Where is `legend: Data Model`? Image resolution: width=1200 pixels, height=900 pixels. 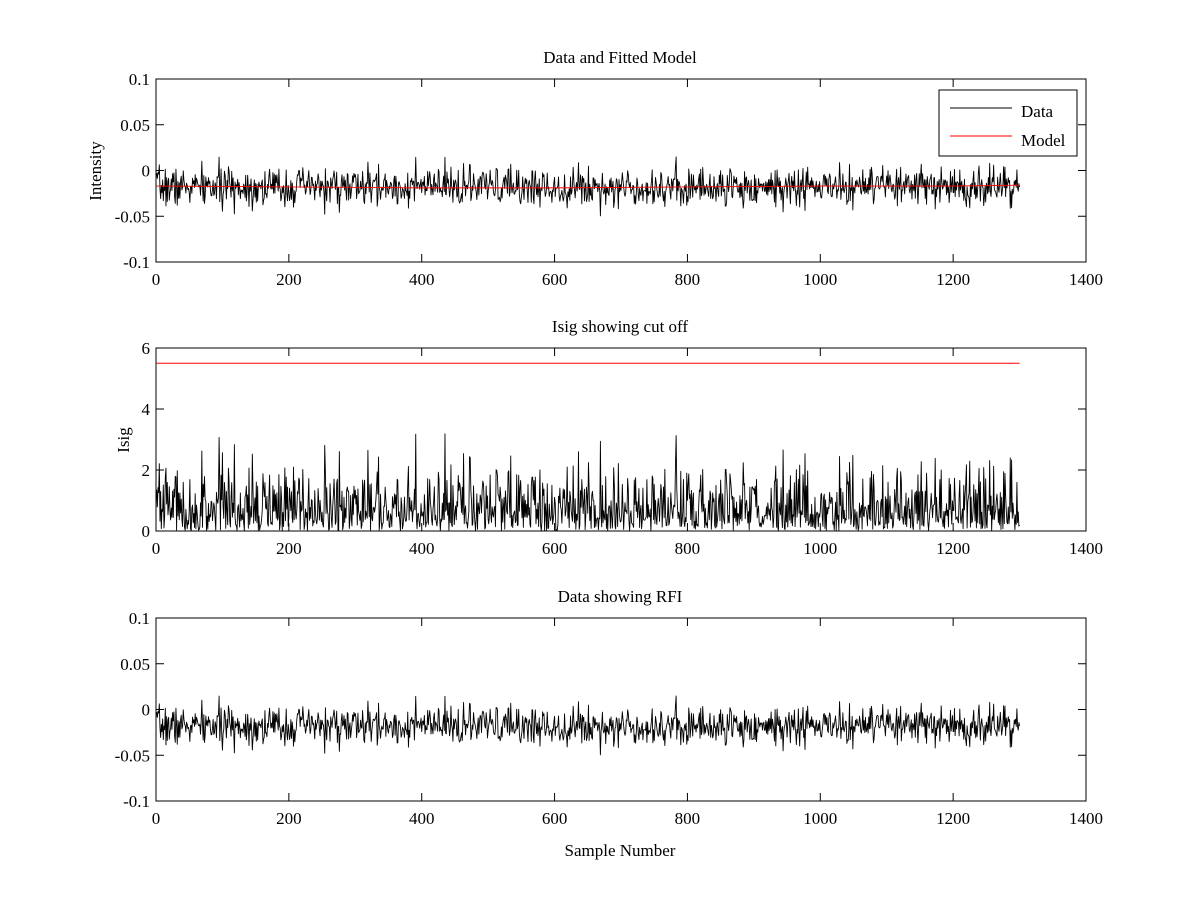 legend: Data Model is located at coordinates (1008, 123).